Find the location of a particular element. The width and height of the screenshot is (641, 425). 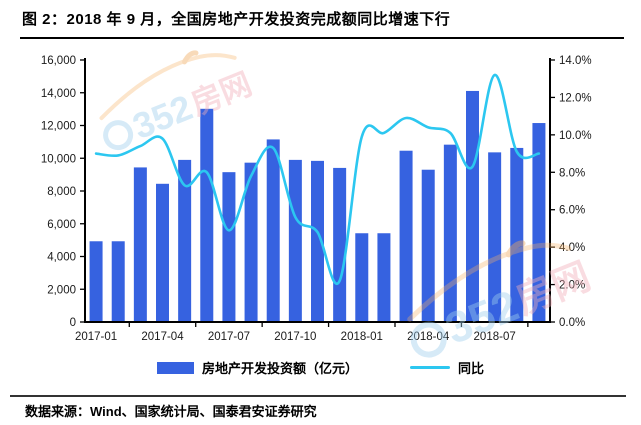

legend-bar-swatch is located at coordinates (175, 367).